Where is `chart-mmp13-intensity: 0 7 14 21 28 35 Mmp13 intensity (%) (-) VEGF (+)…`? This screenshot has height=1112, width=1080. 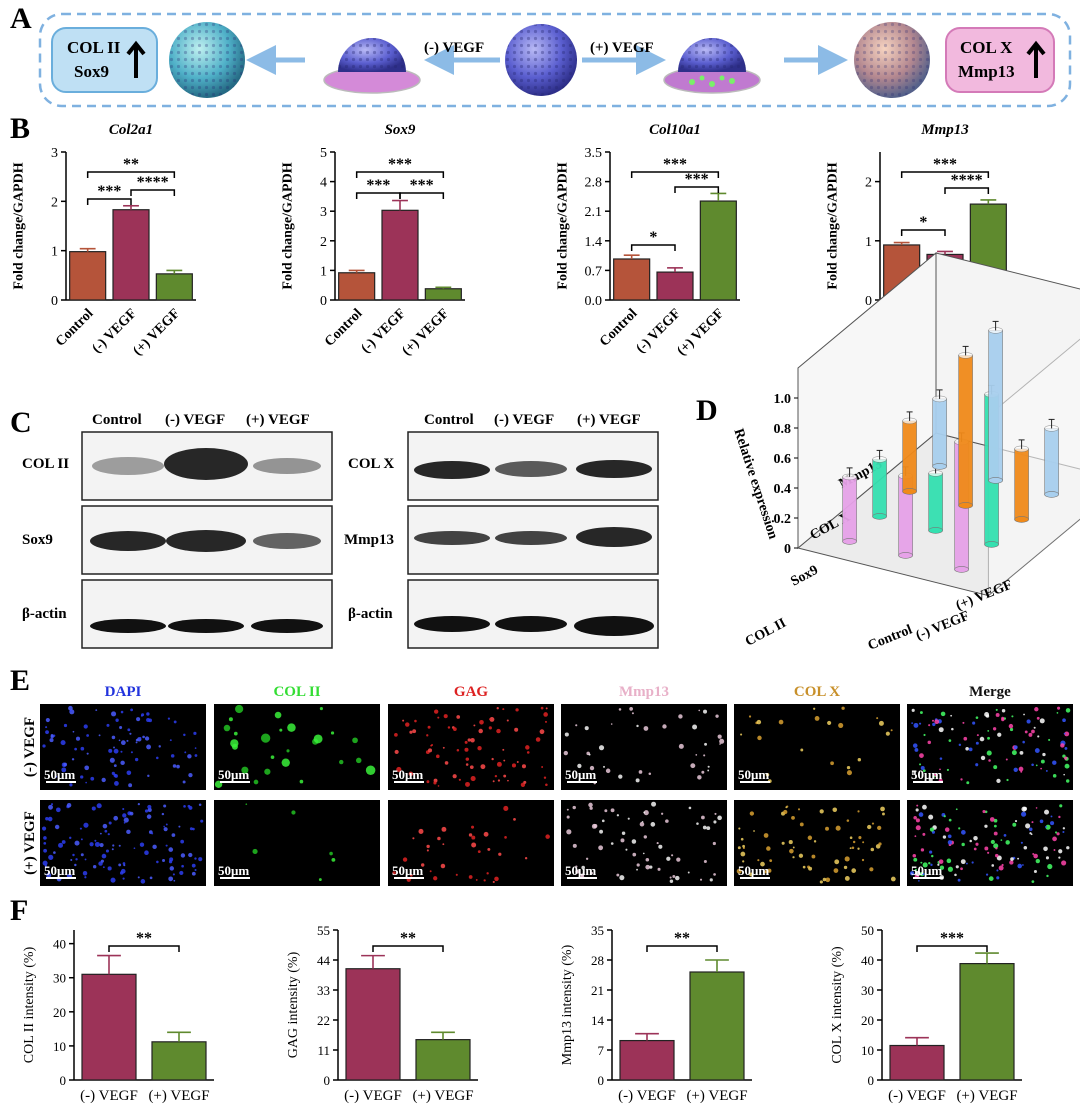 chart-mmp13-intensity: 0 7 14 21 28 35 Mmp13 intensity (%) (-) VEGF (+)… is located at coordinates (656, 1013).